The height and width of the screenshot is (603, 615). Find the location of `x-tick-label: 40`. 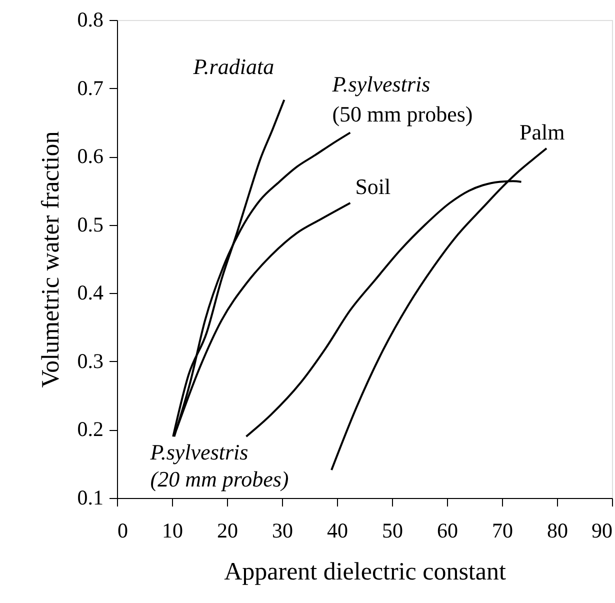

x-tick-label: 40 is located at coordinates (337, 530).